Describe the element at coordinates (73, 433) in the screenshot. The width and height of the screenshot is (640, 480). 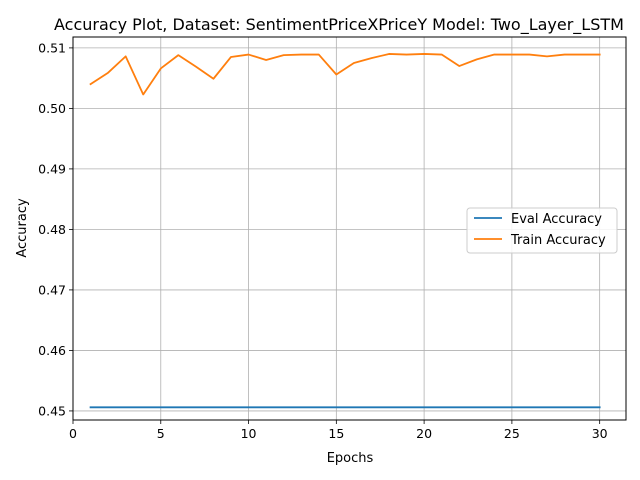
I see `x-tick-label: 0` at that location.